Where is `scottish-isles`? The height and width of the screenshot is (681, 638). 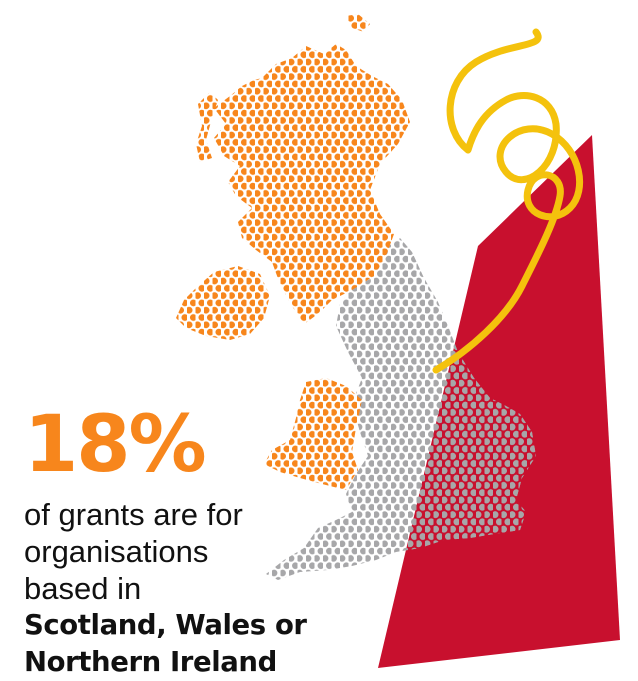 scottish-isles is located at coordinates (207, 127).